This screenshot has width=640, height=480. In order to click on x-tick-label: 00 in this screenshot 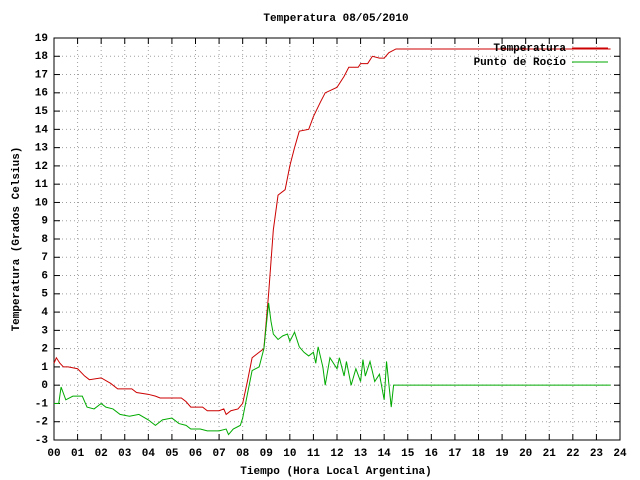, I will do `click(53, 454)`.